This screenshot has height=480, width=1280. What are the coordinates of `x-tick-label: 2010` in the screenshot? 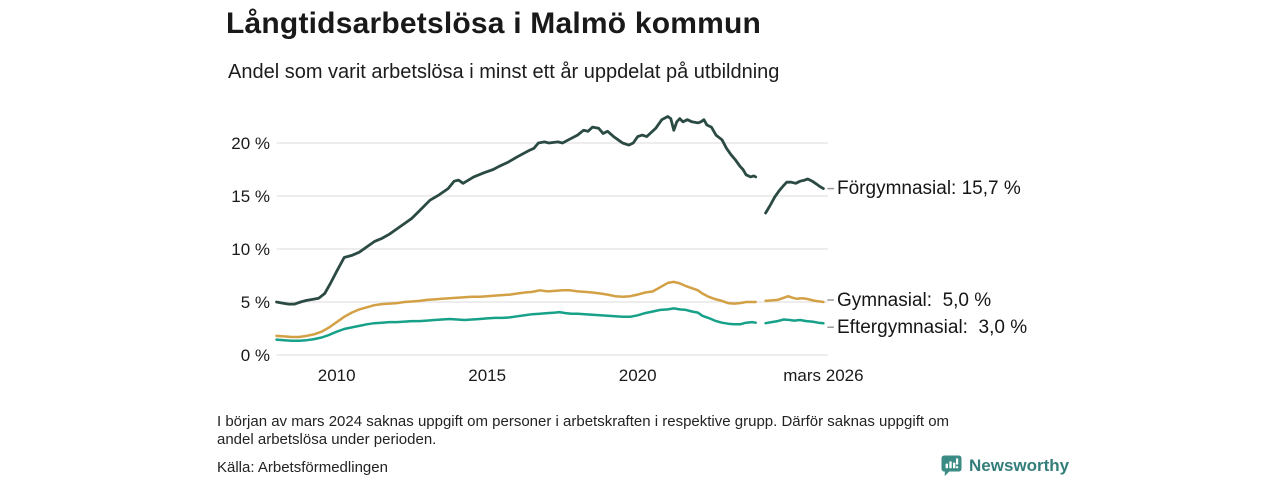 It's located at (336, 375).